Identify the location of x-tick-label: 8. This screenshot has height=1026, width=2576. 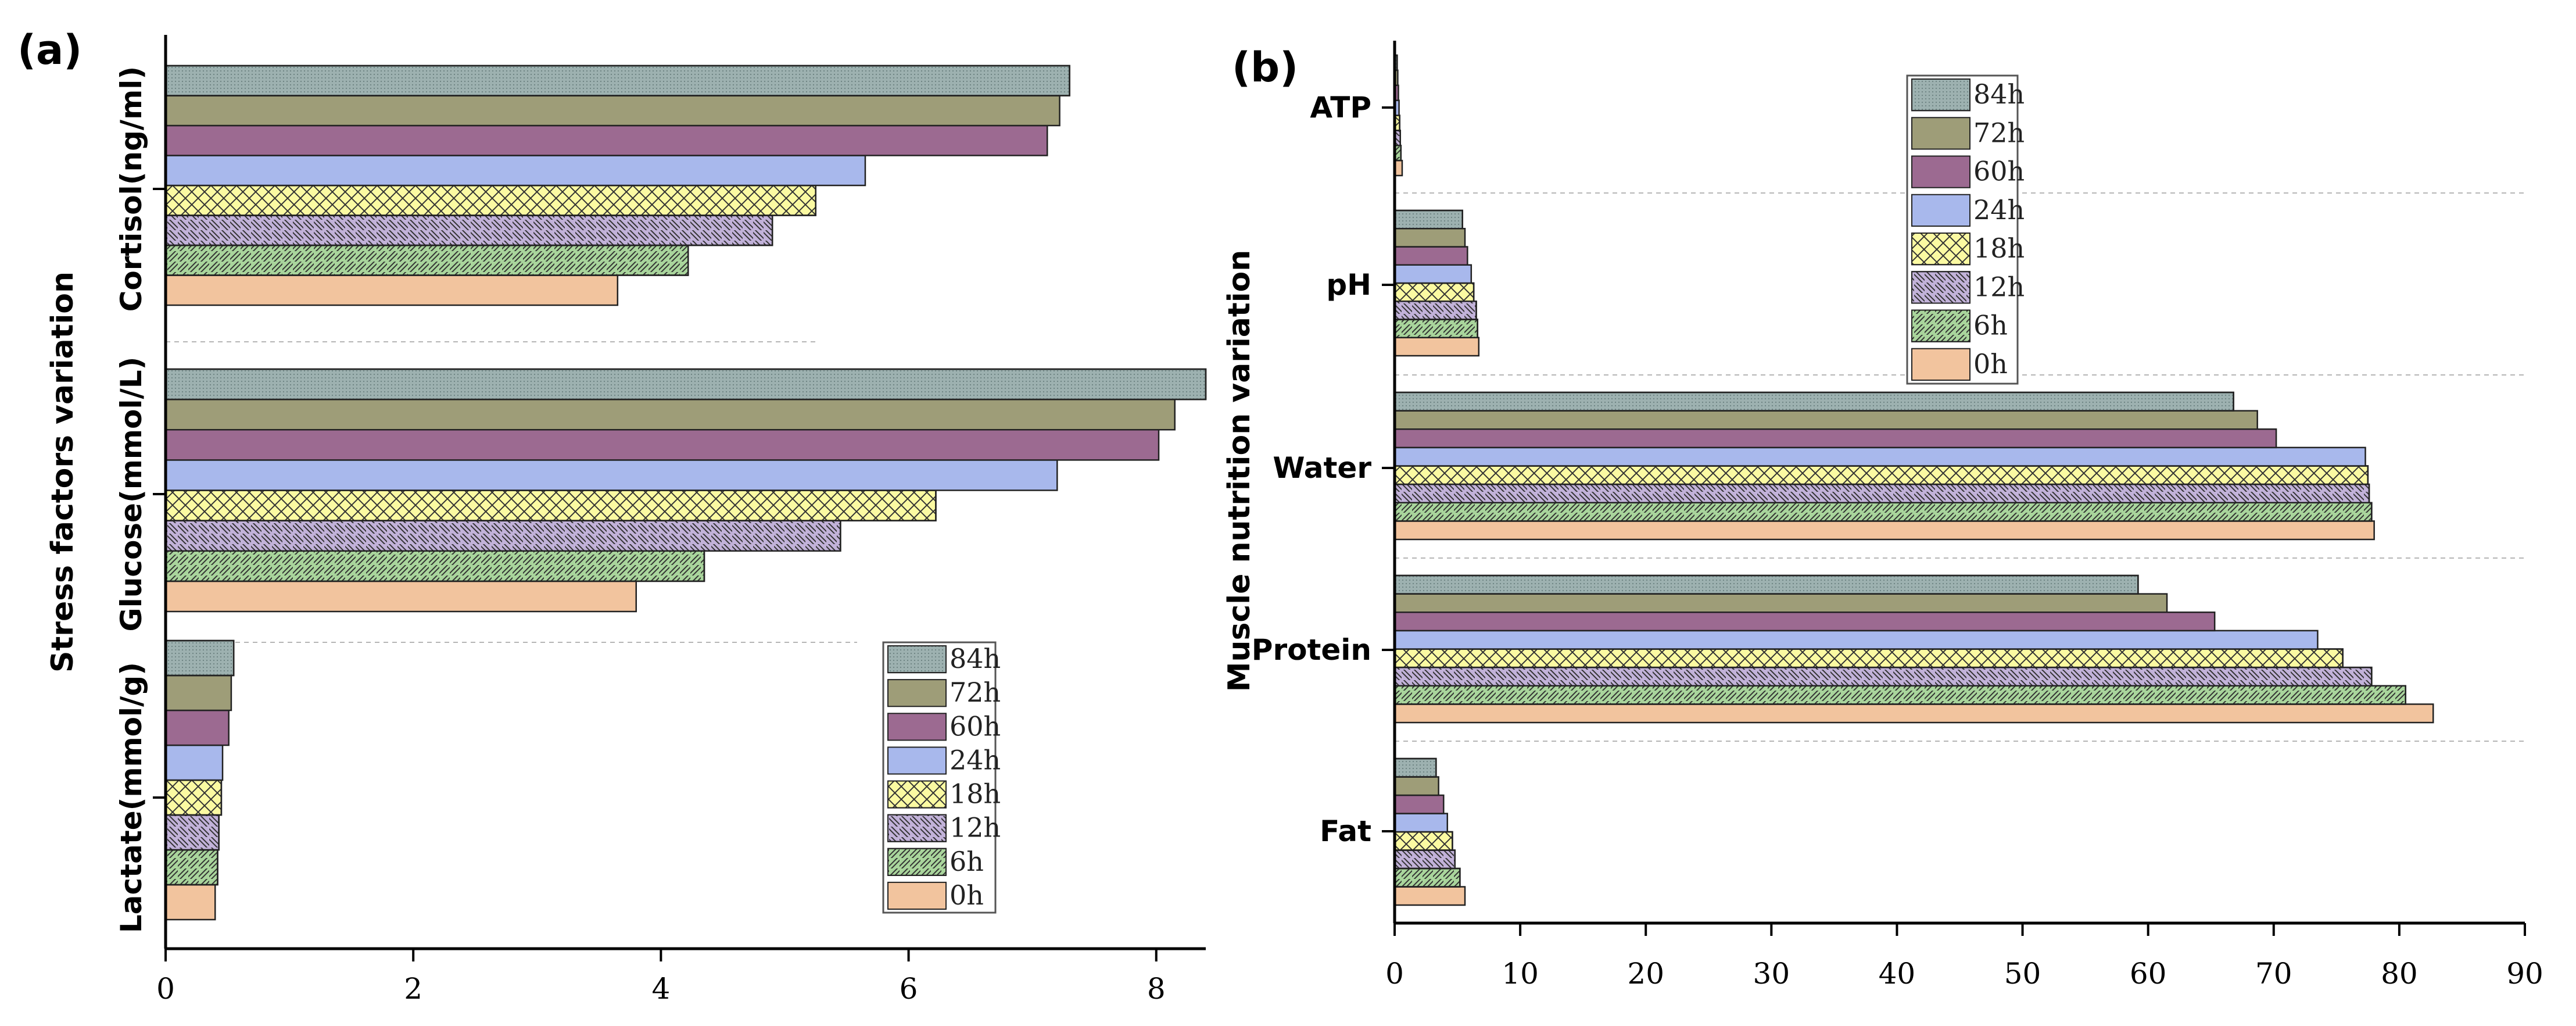
(1156, 989).